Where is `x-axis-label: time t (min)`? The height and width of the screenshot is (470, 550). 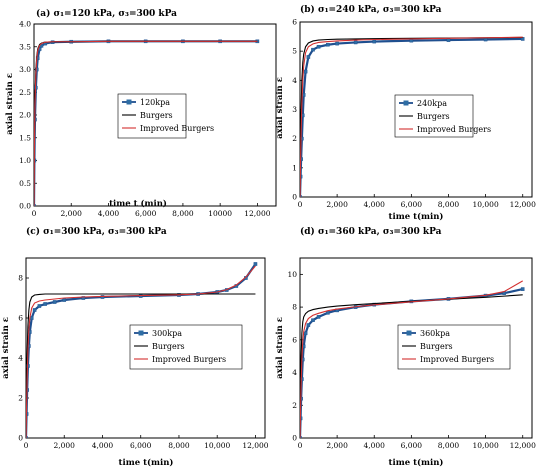 x-axis-label: time t (min) is located at coordinates (138, 203).